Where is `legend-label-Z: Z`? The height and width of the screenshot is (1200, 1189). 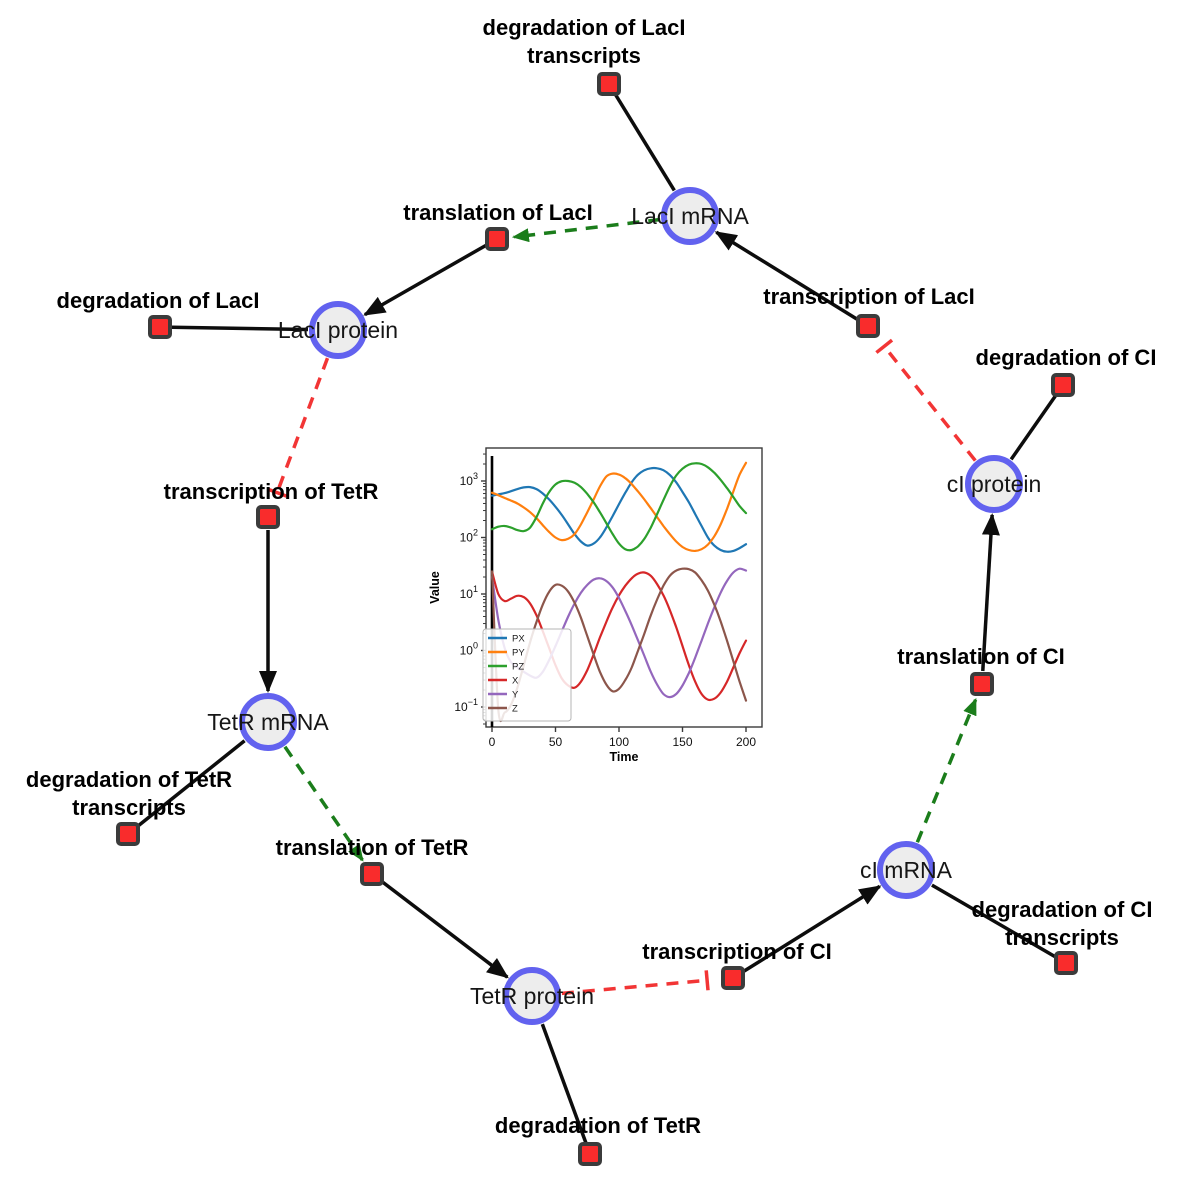 legend-label-Z: Z is located at coordinates (515, 709).